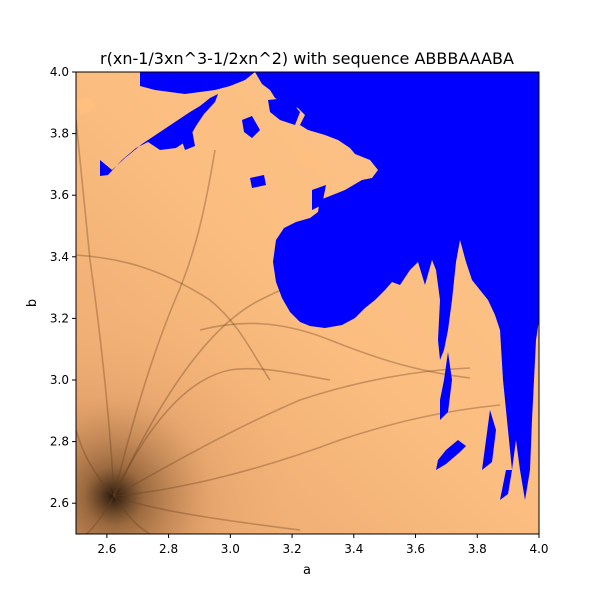  Describe the element at coordinates (59, 442) in the screenshot. I see `y-tick-label: 2.8` at that location.